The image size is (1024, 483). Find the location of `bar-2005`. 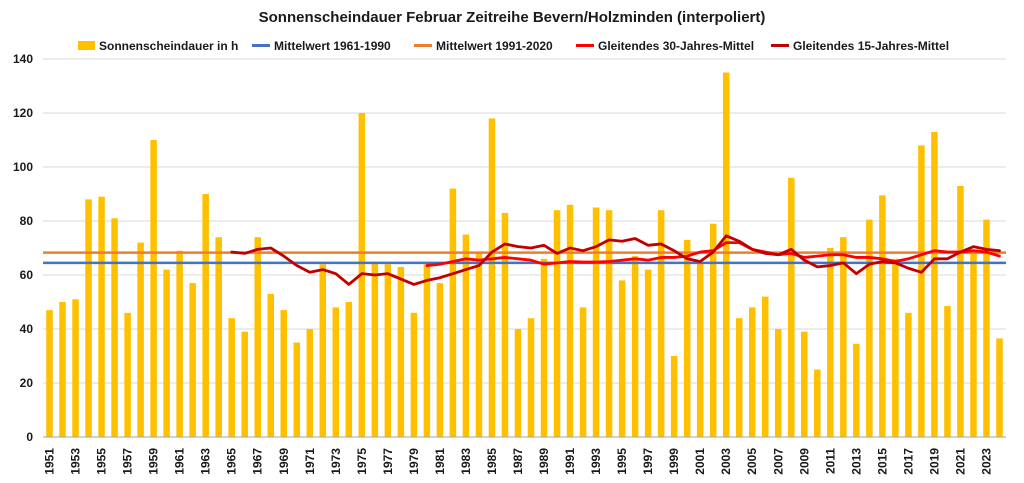

bar-2005 is located at coordinates (752, 372).